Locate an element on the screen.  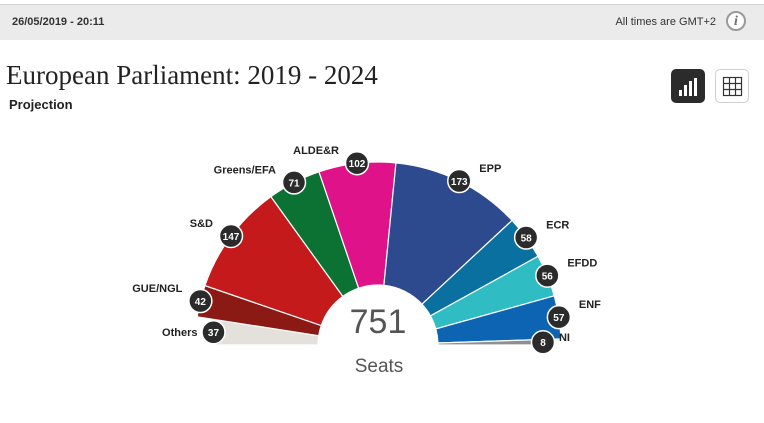
party-label: ALDE&R is located at coordinates (316, 151).